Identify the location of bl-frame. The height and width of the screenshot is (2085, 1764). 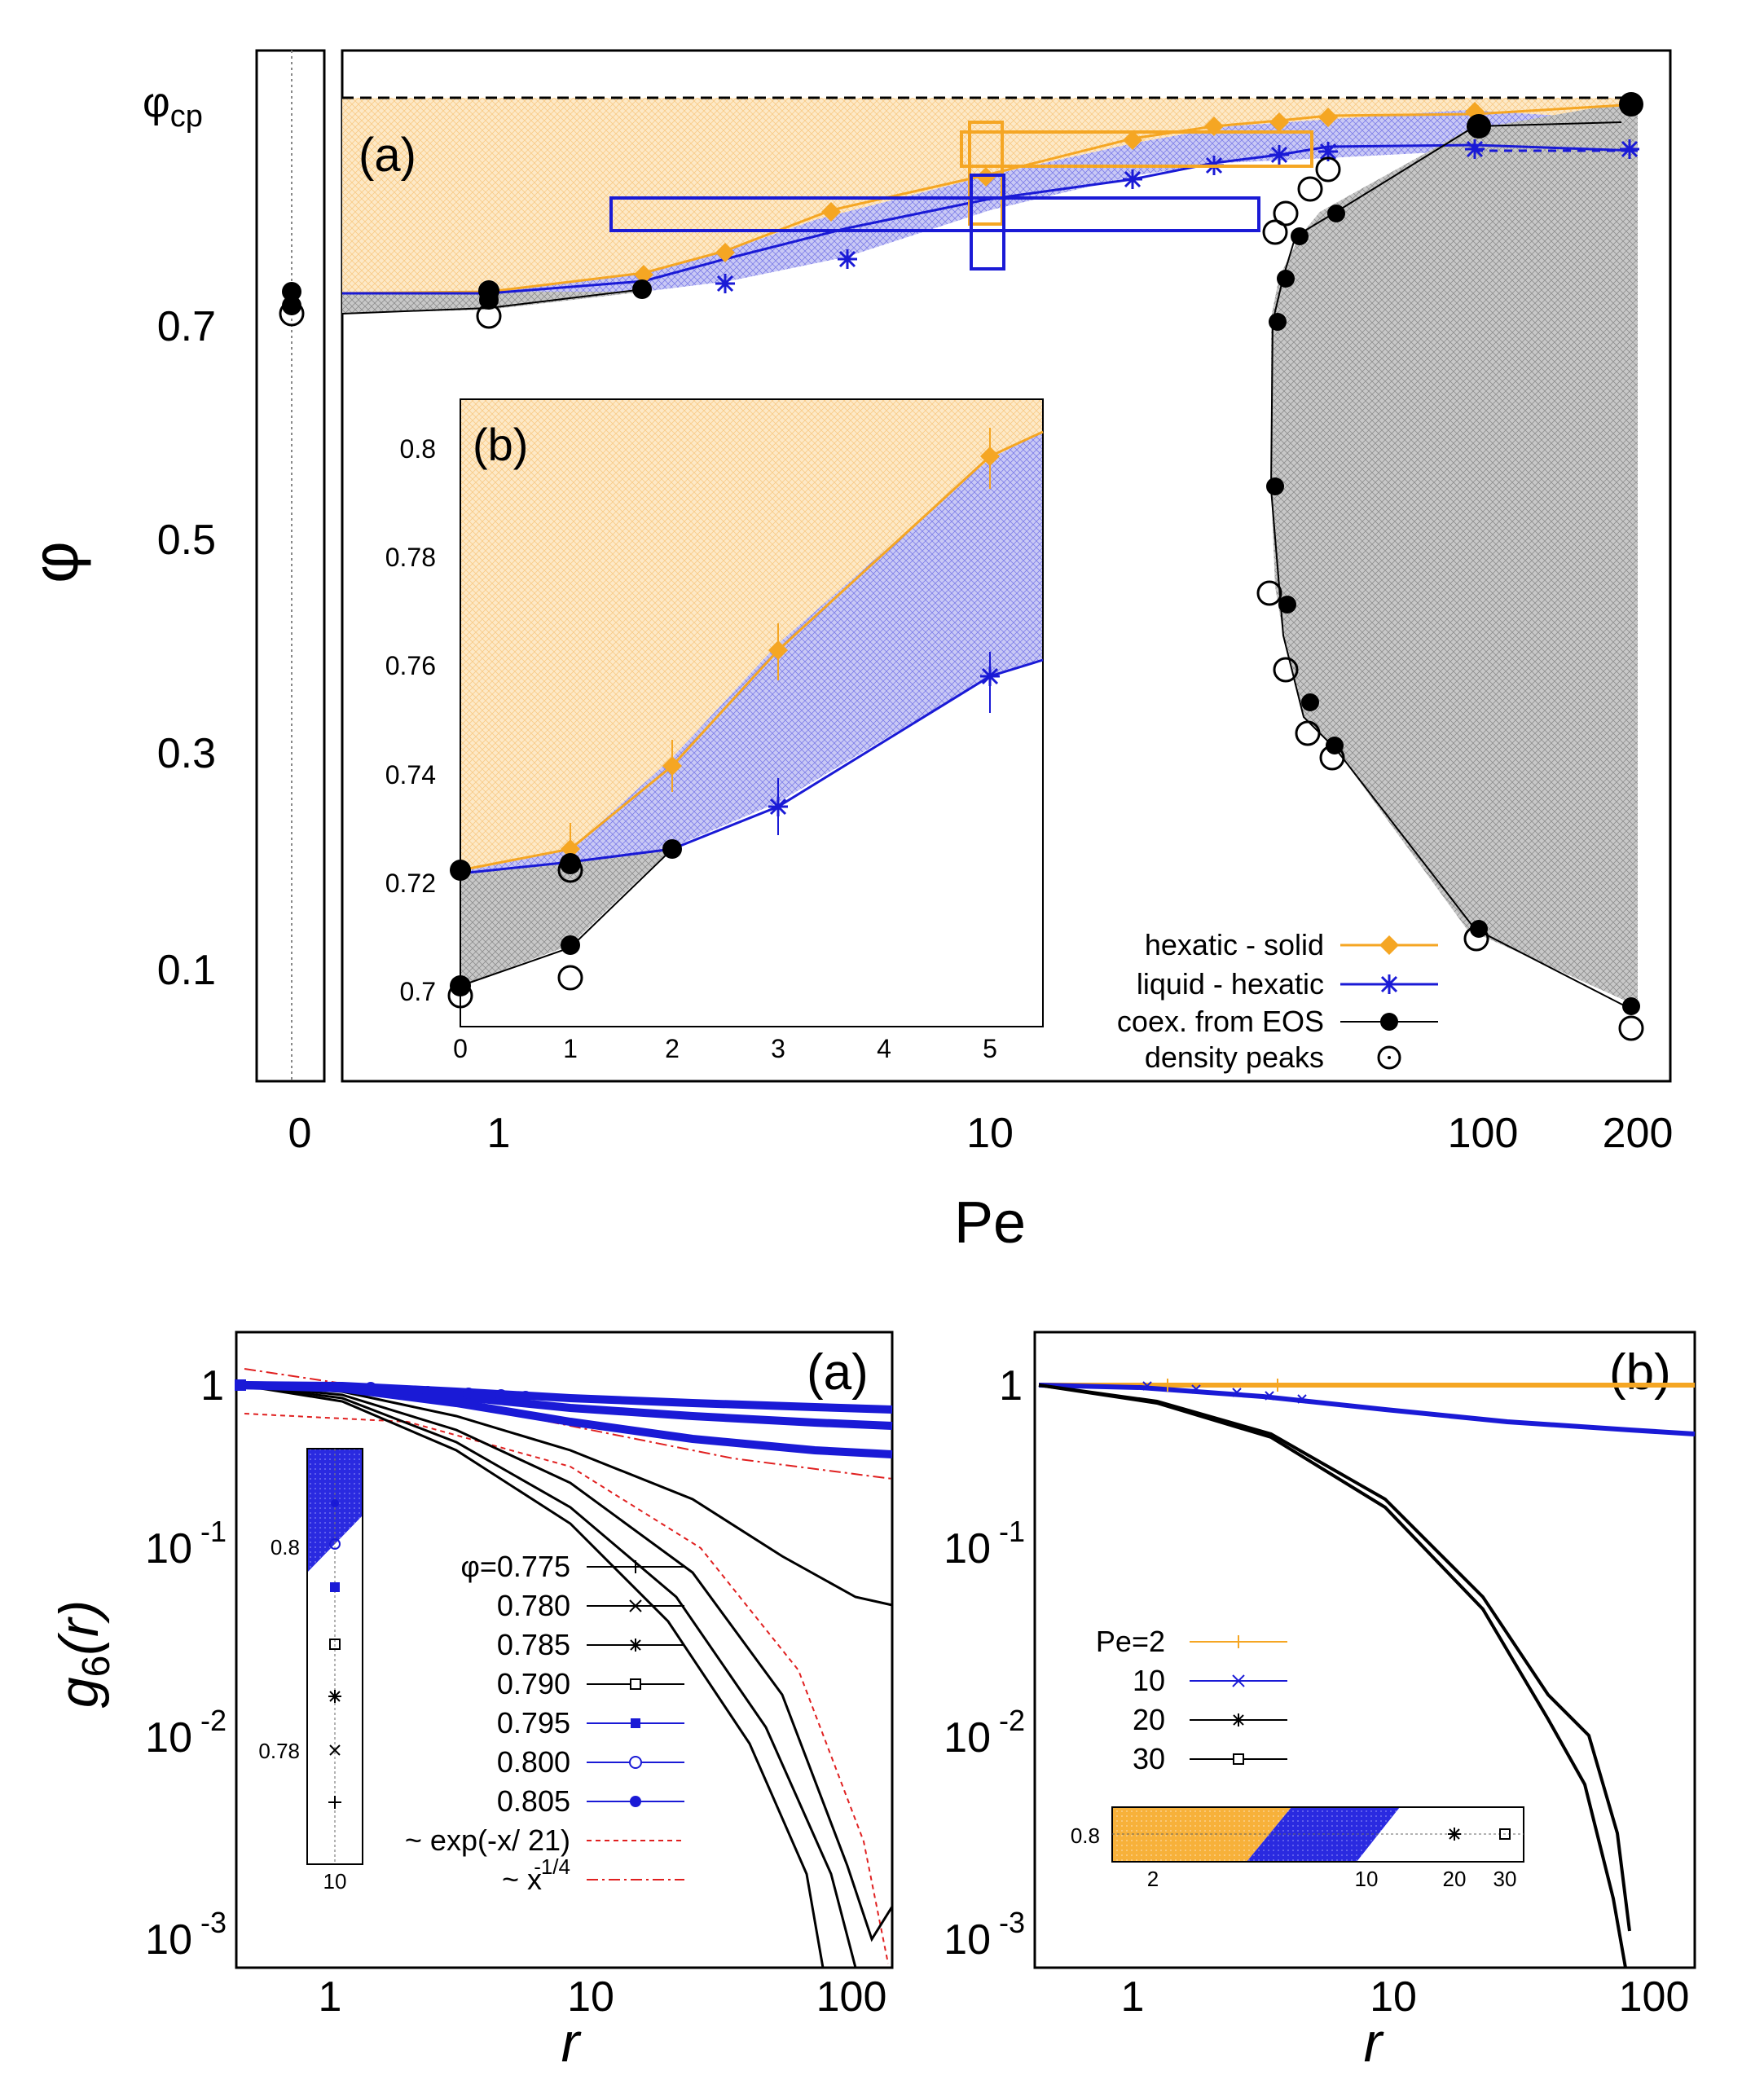
(564, 1650).